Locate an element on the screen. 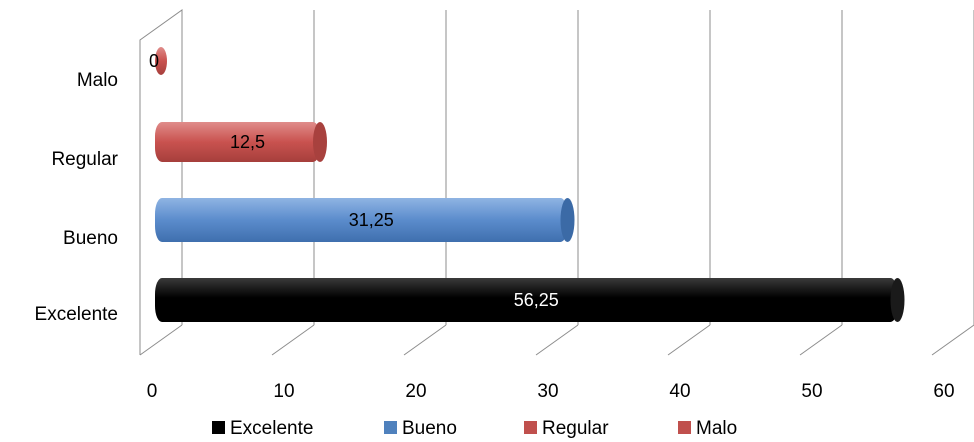 Image resolution: width=974 pixels, height=442 pixels. legend-label-regular: Regular is located at coordinates (575, 428).